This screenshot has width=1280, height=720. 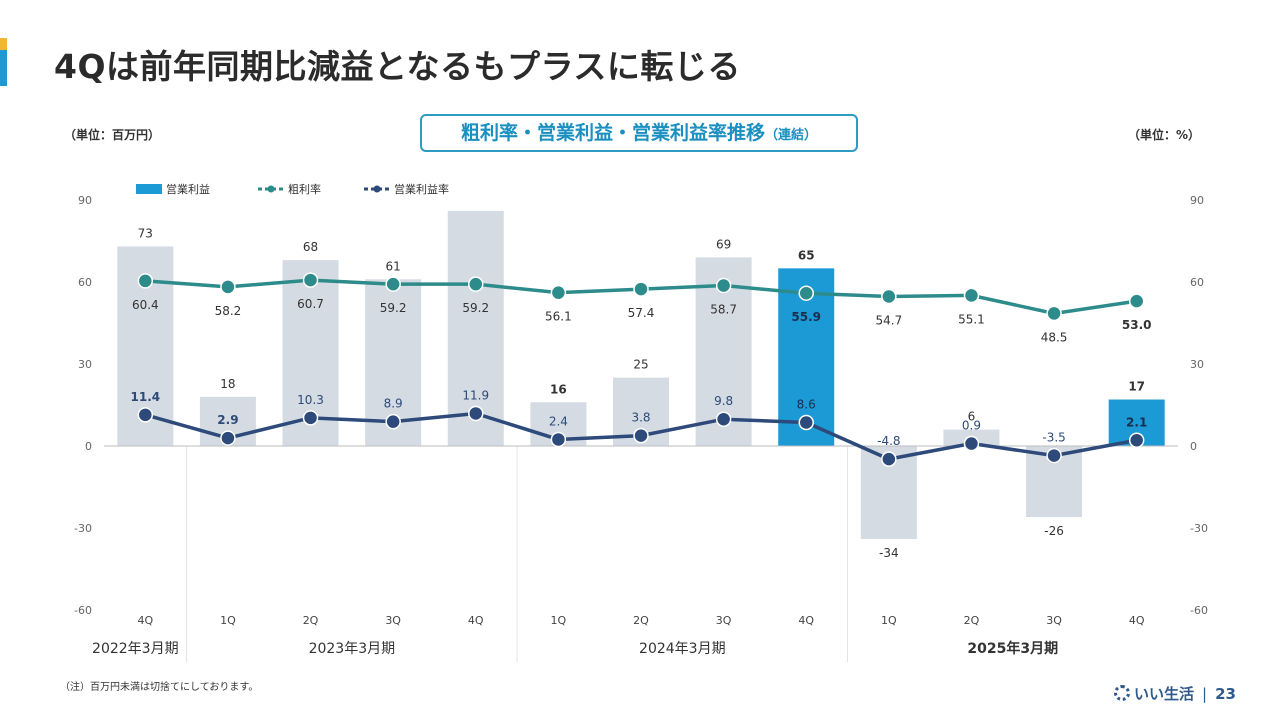 What do you see at coordinates (640, 418) in the screenshot?
I see `operating-margin-label: 3.8` at bounding box center [640, 418].